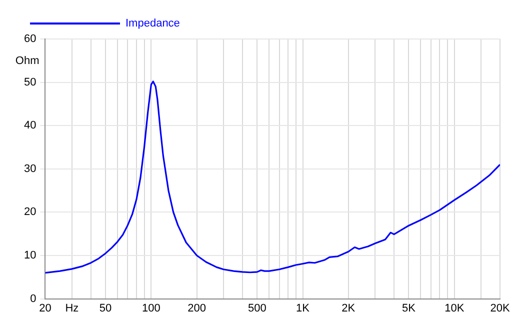 The image size is (522, 326). Describe the element at coordinates (30, 212) in the screenshot. I see `y-tick-label: 20` at that location.